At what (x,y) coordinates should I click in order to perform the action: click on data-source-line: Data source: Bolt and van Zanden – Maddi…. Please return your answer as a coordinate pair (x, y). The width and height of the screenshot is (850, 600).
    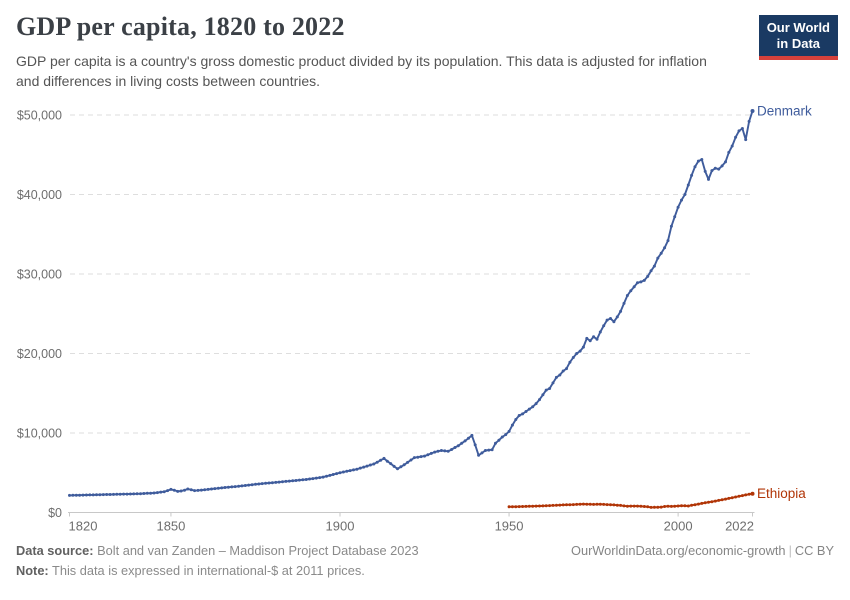
    Looking at the image, I should click on (217, 551).